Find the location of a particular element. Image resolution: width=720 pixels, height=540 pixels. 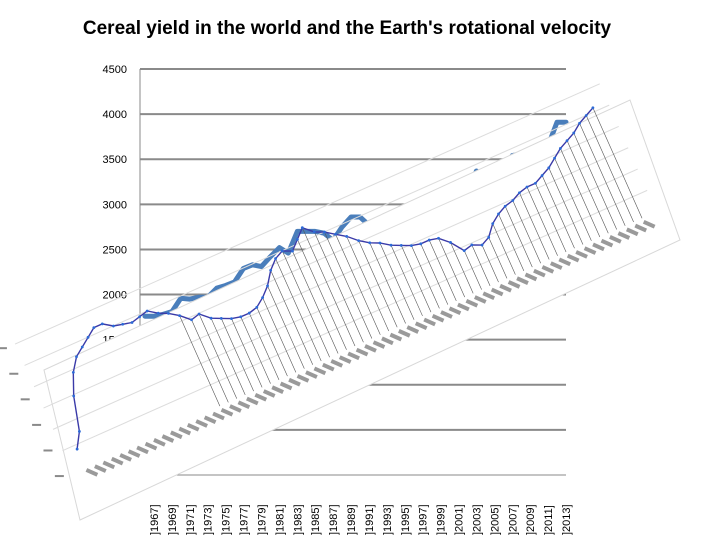

x-tick-label: ]2005] is located at coordinates (495, 519).